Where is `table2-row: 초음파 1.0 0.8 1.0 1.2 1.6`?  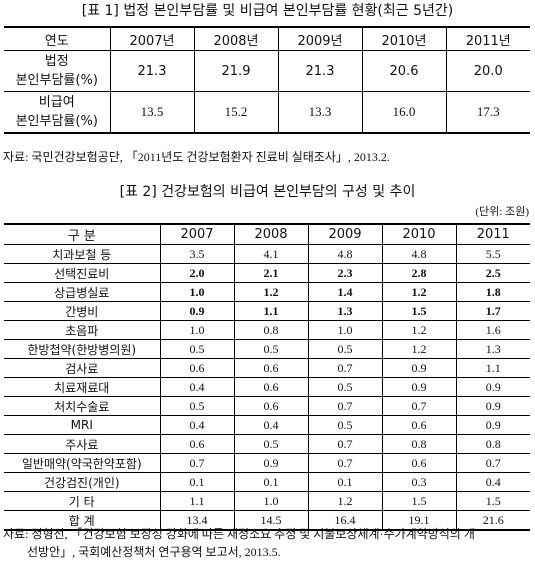
table2-row: 초음파 1.0 0.8 1.0 1.2 1.6 is located at coordinates (267, 330).